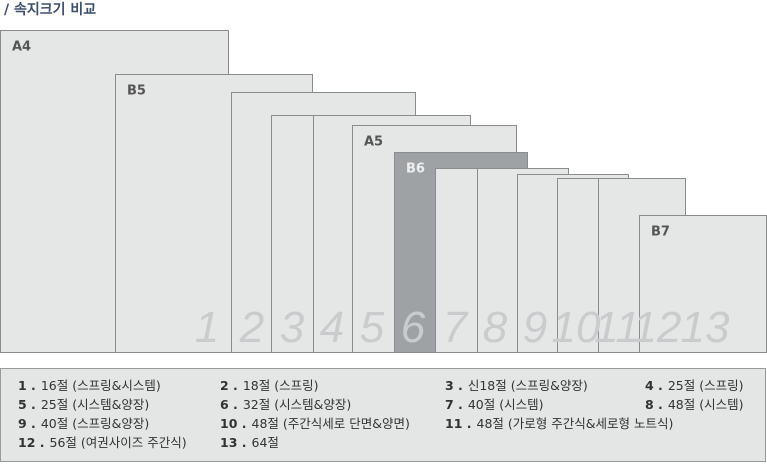 This screenshot has height=467, width=767. Describe the element at coordinates (297, 404) in the screenshot. I see `legend-text: 32절 (시스템&양장)` at that location.